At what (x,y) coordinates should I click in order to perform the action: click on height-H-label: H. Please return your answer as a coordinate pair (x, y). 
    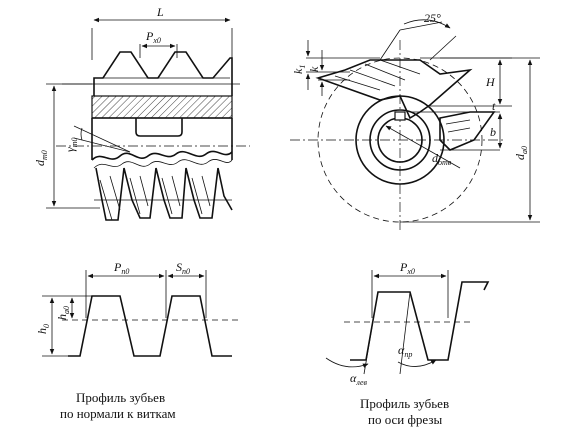
    Looking at the image, I should click on (490, 82).